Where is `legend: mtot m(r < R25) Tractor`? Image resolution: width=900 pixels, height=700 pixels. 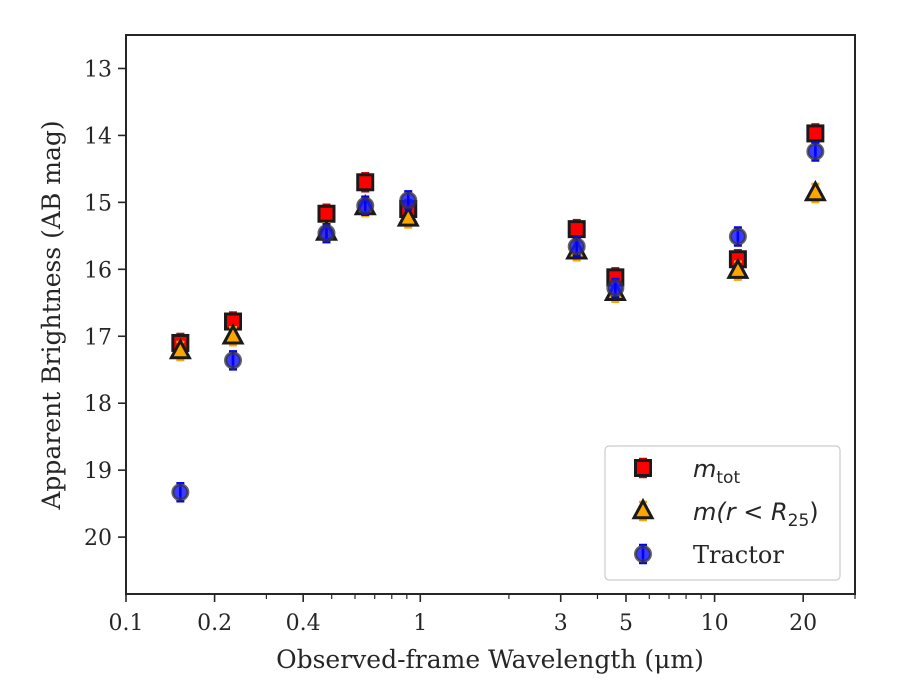
legend: mtot m(r < R25) Tractor is located at coordinates (722, 513).